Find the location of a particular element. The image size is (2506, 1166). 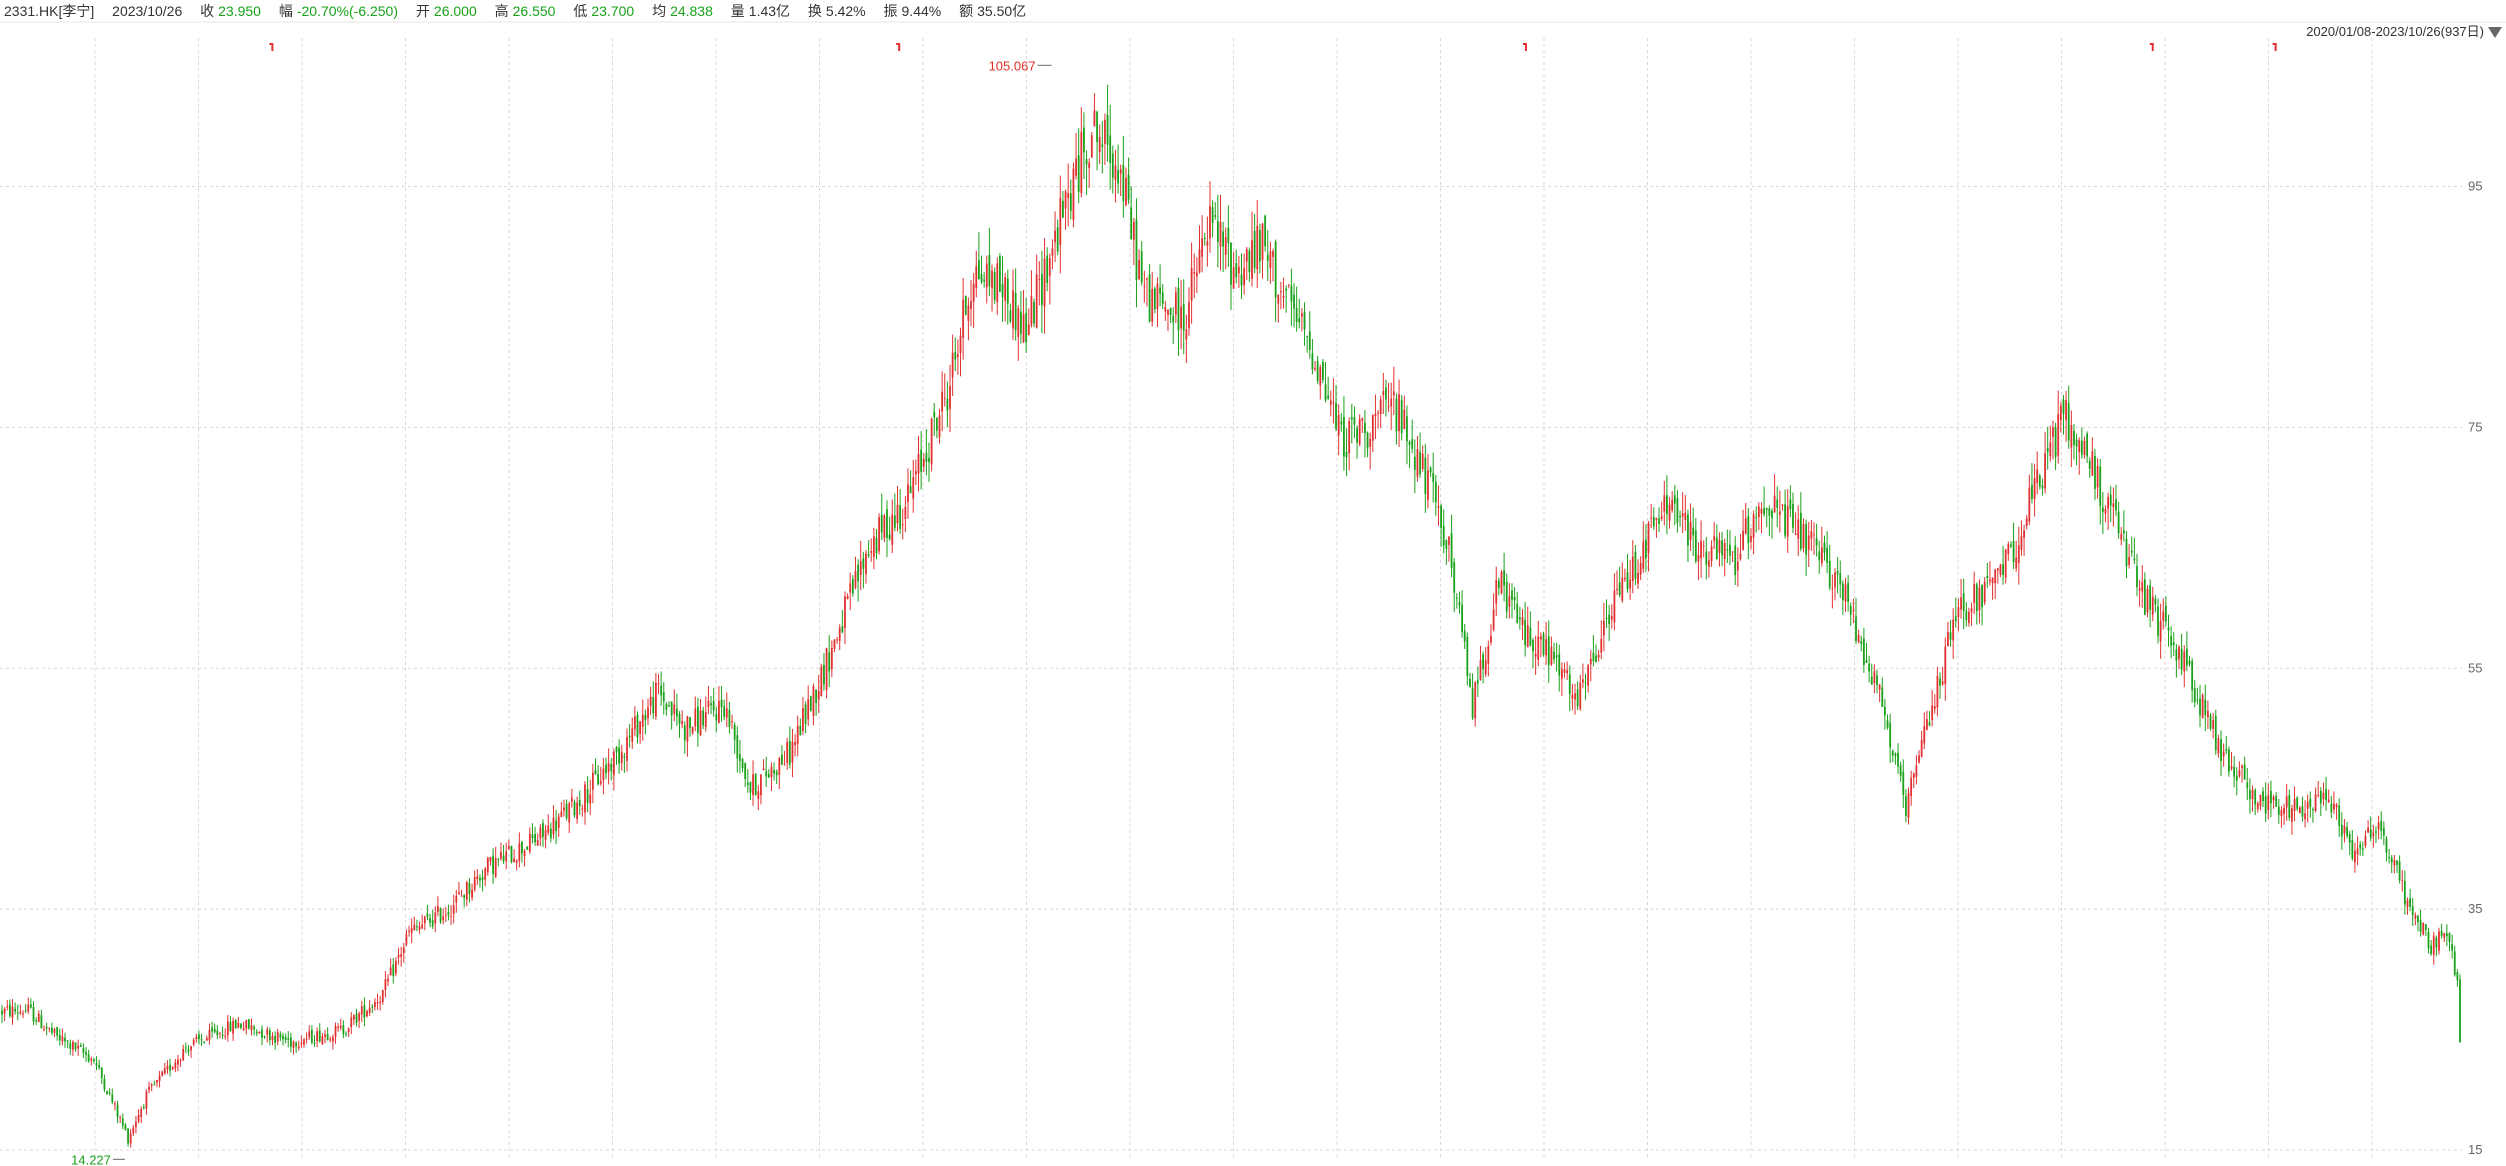

dropdown-triangle-icon is located at coordinates (2495, 33).